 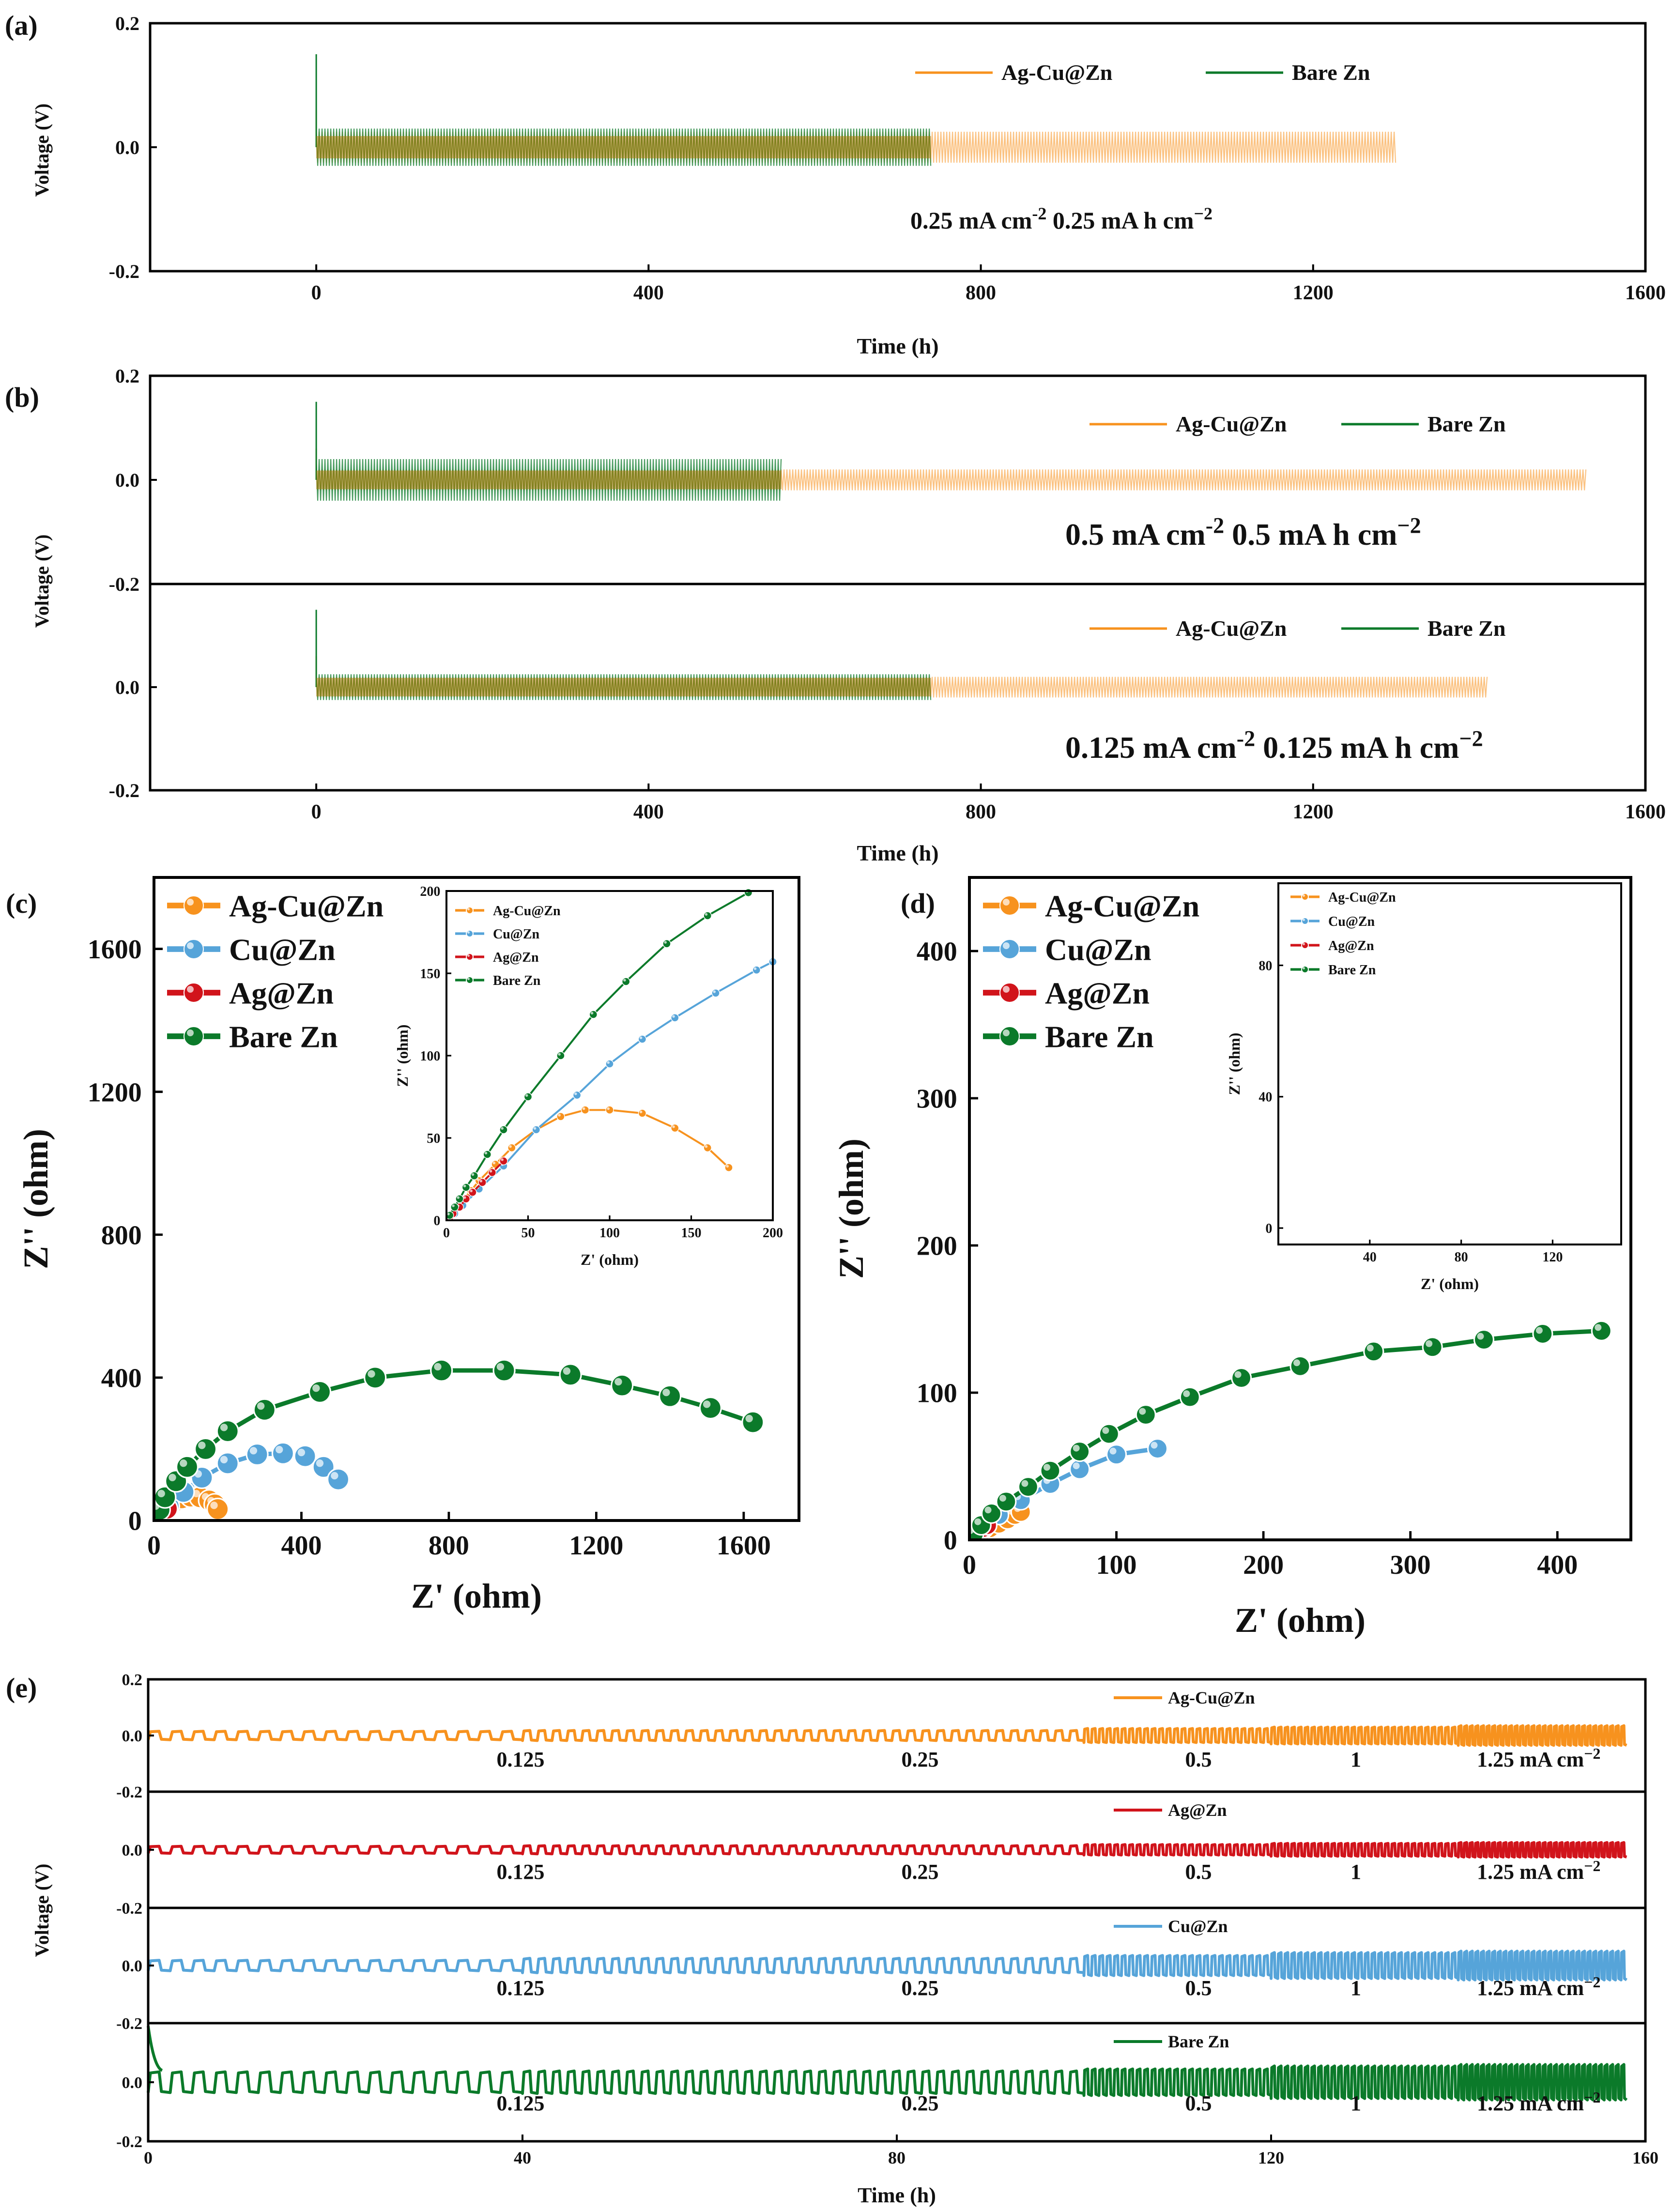 I want to click on y-axis-label: Voltage (V), so click(x=42, y=151).